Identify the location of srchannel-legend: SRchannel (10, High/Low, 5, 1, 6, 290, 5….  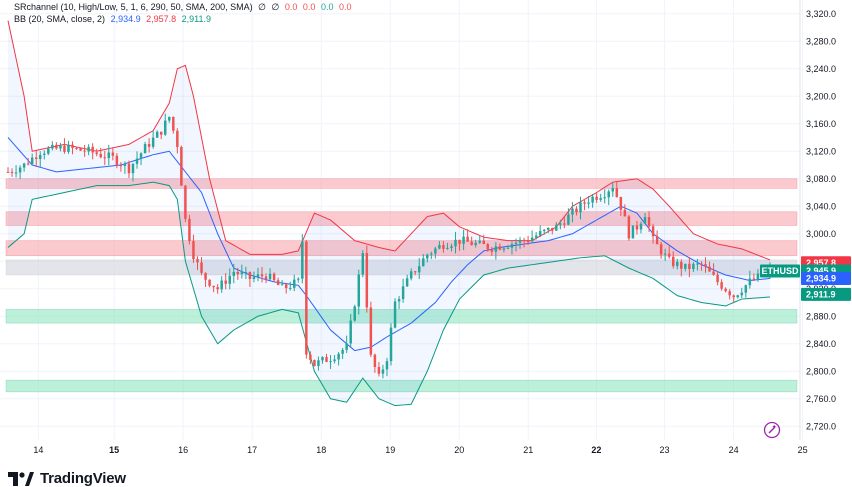
(184, 7).